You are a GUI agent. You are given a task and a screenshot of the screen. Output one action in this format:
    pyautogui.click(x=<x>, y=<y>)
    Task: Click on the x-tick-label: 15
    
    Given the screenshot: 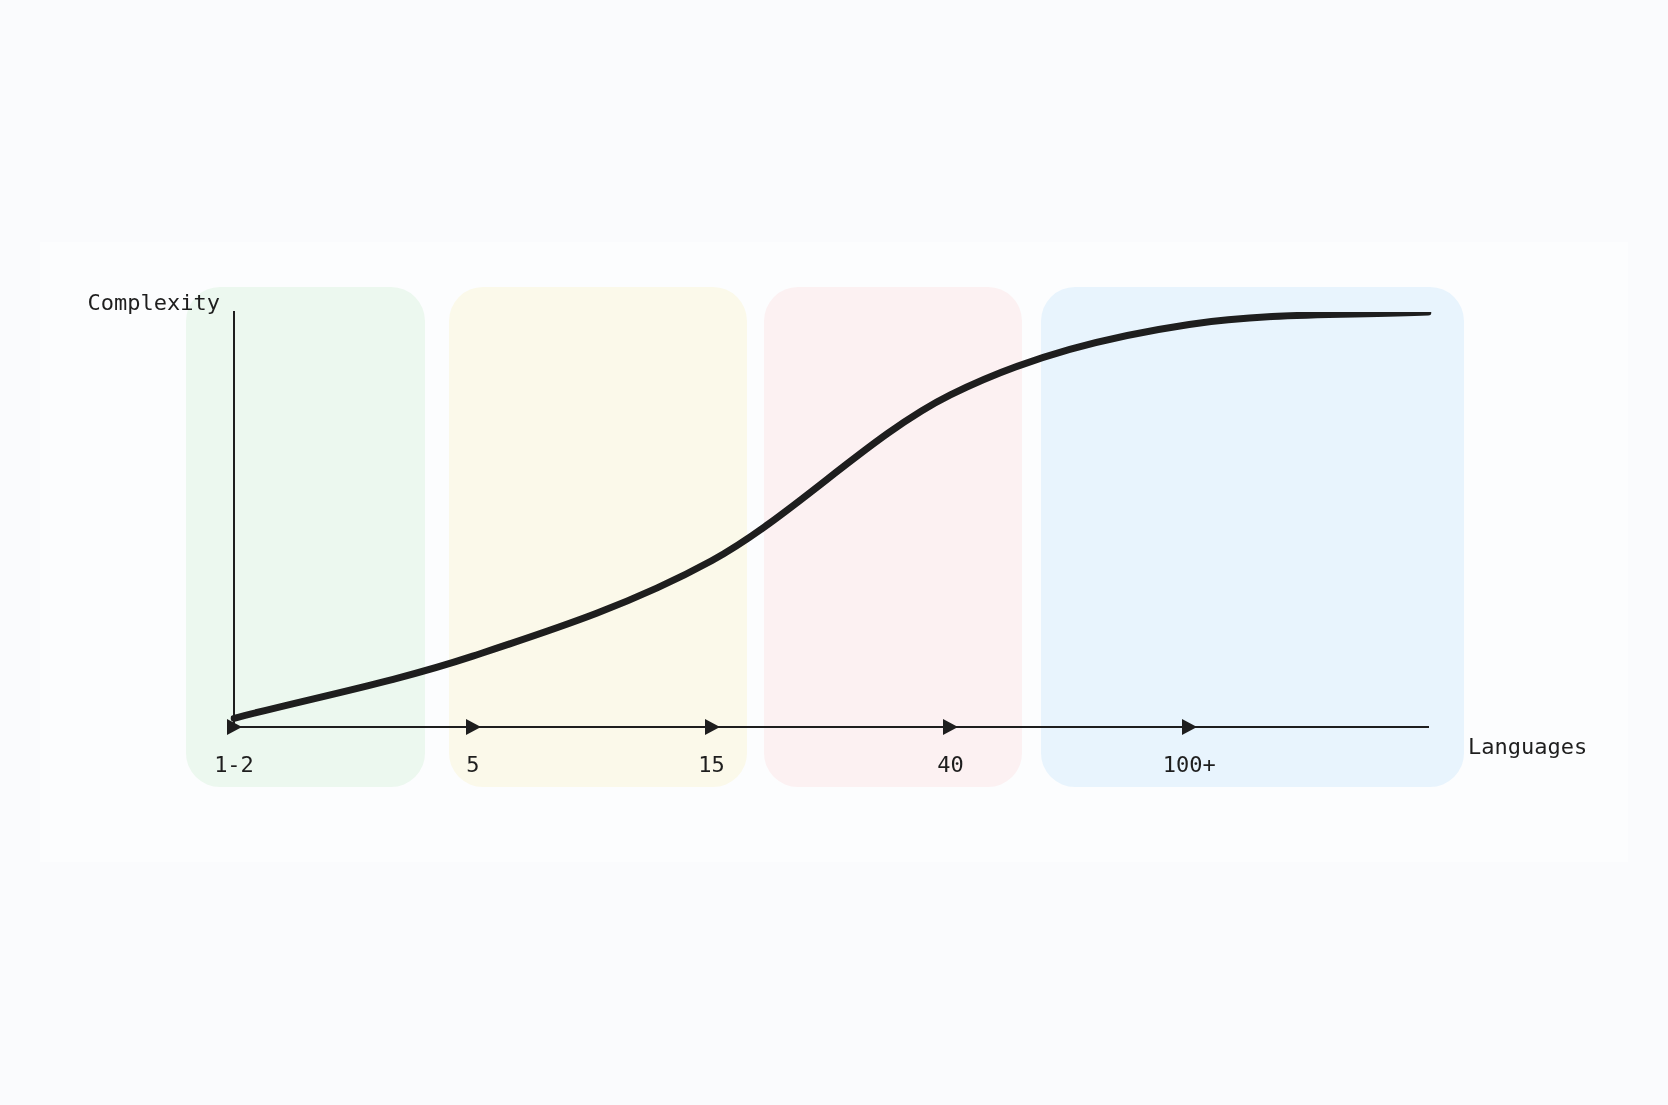 What is the action you would take?
    pyautogui.click(x=711, y=764)
    